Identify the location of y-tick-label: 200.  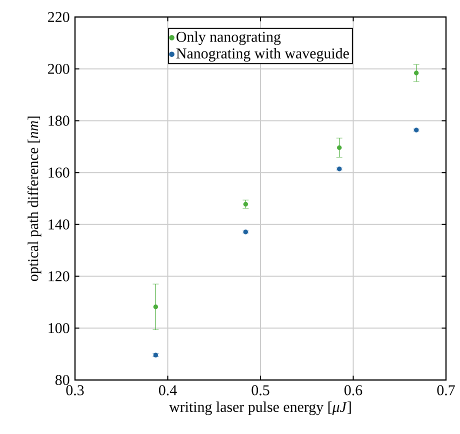
(59, 69).